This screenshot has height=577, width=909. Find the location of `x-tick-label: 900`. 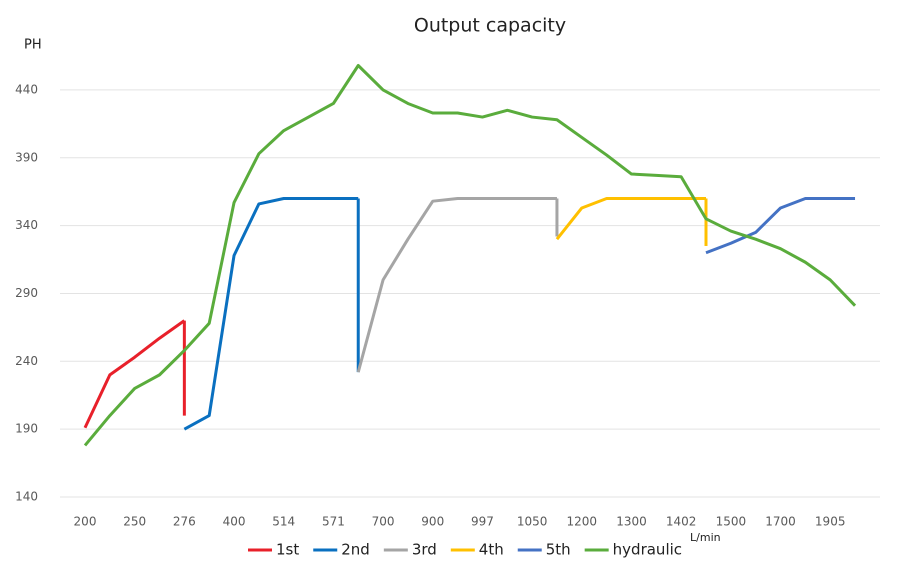

x-tick-label: 900 is located at coordinates (432, 522).